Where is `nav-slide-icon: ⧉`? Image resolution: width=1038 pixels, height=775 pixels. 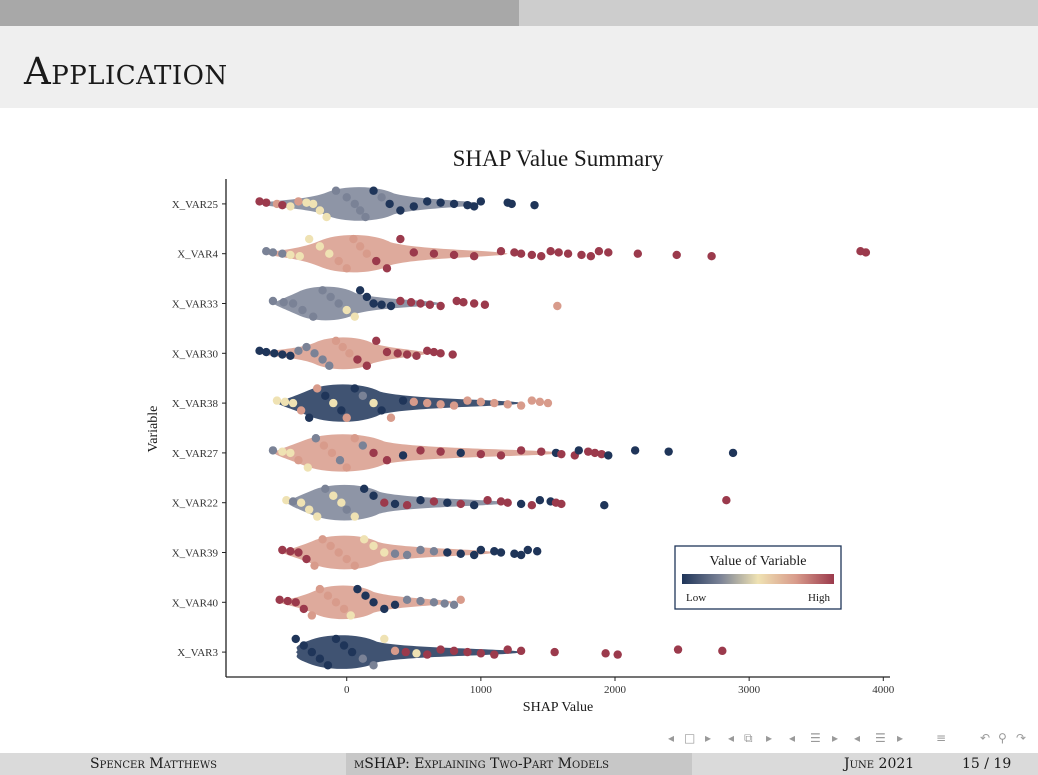 nav-slide-icon: ⧉ is located at coordinates (748, 738).